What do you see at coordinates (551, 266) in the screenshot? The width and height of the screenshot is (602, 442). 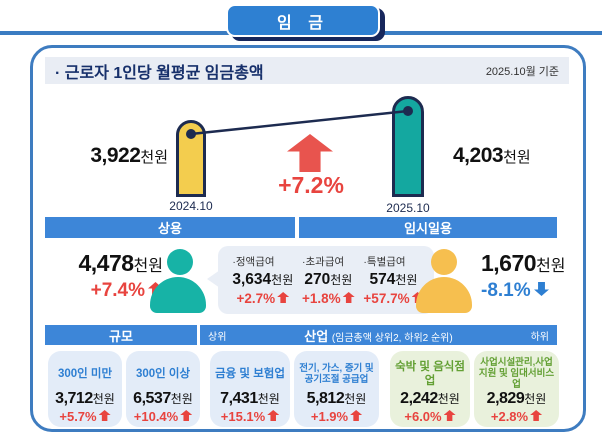 I see `temporary-wage-unit: 천원` at bounding box center [551, 266].